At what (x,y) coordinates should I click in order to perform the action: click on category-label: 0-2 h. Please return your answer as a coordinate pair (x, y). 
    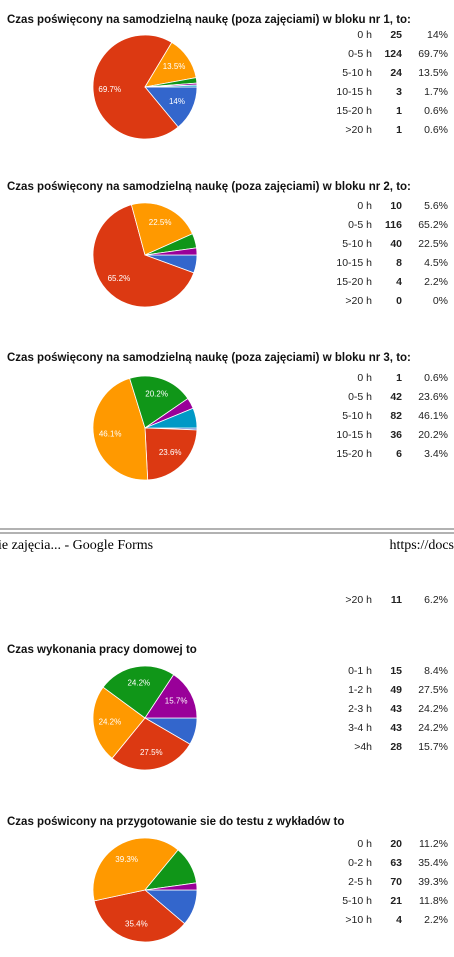
    Looking at the image, I should click on (360, 863).